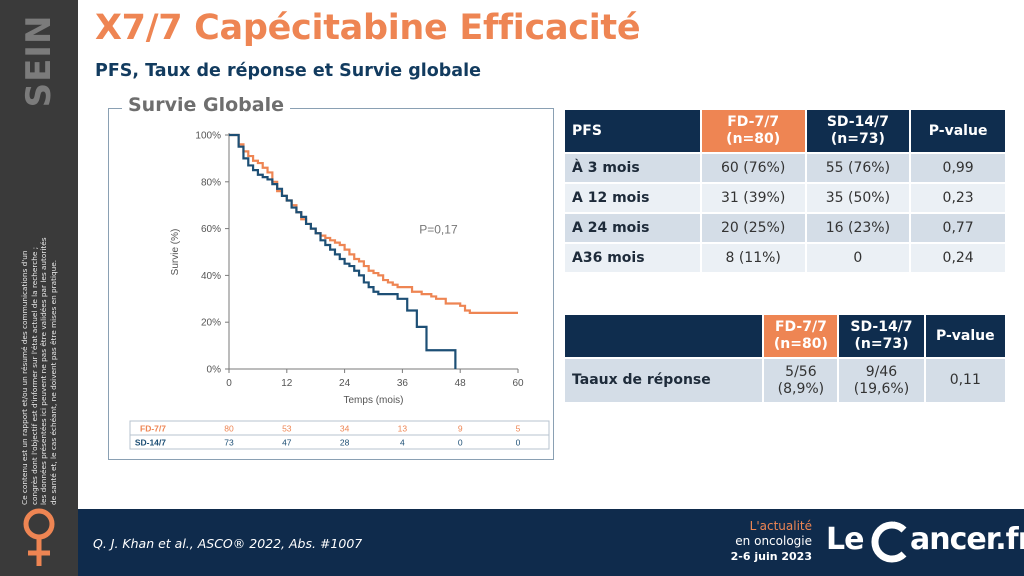 The image size is (1024, 576). I want to click on tagline-oncologie: en oncologie, so click(773, 541).